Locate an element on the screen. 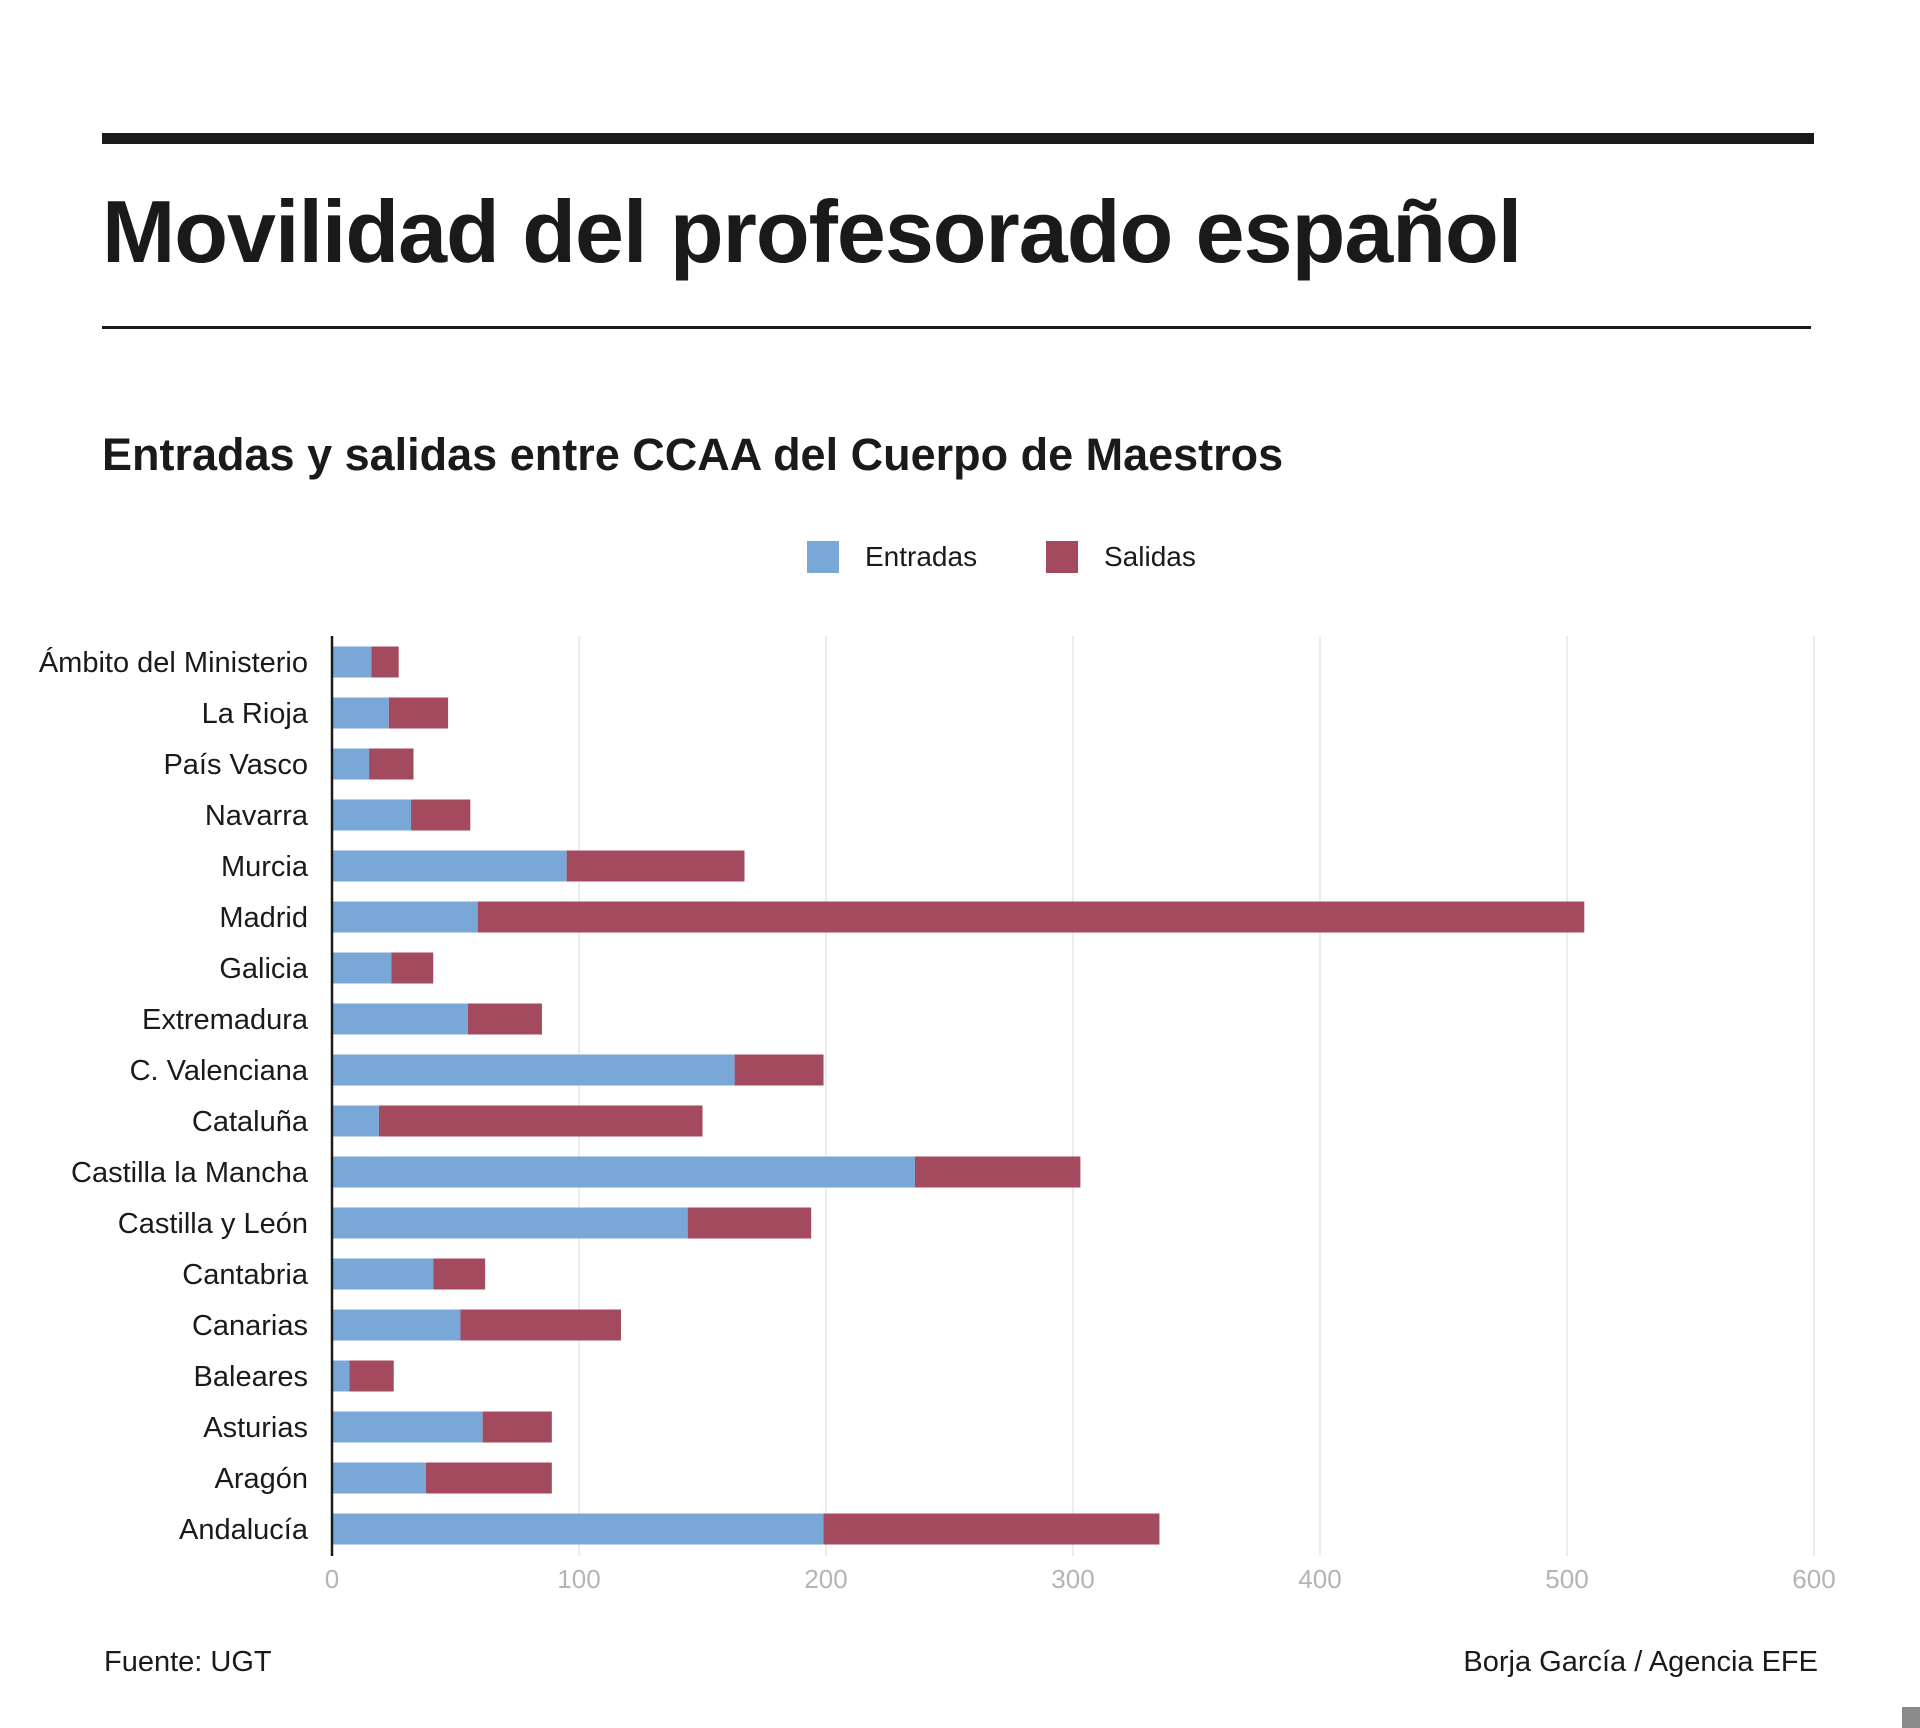  x-tick-label-500: 500 is located at coordinates (1566, 1579).